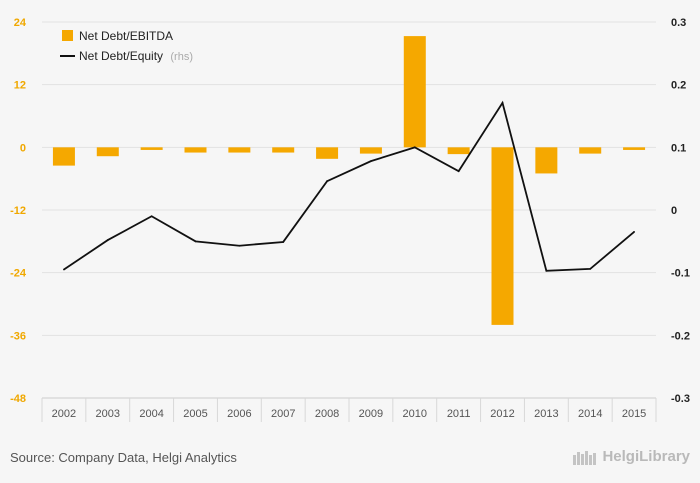 The width and height of the screenshot is (700, 483). Describe the element at coordinates (415, 414) in the screenshot. I see `x-tick-label: 2010` at that location.